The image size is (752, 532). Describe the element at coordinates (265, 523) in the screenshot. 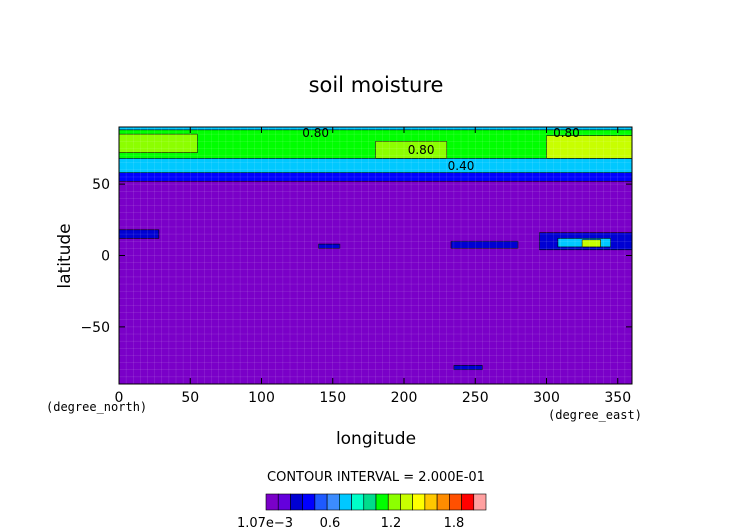

I see `colorbar-tick-label: 1.07e−3` at that location.